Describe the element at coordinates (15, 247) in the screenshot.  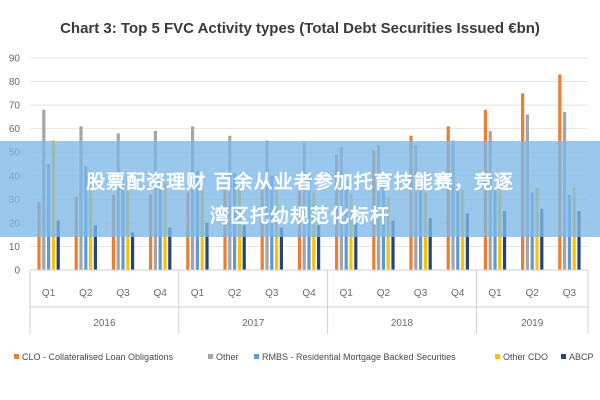
I see `y-tick-label: 10` at that location.